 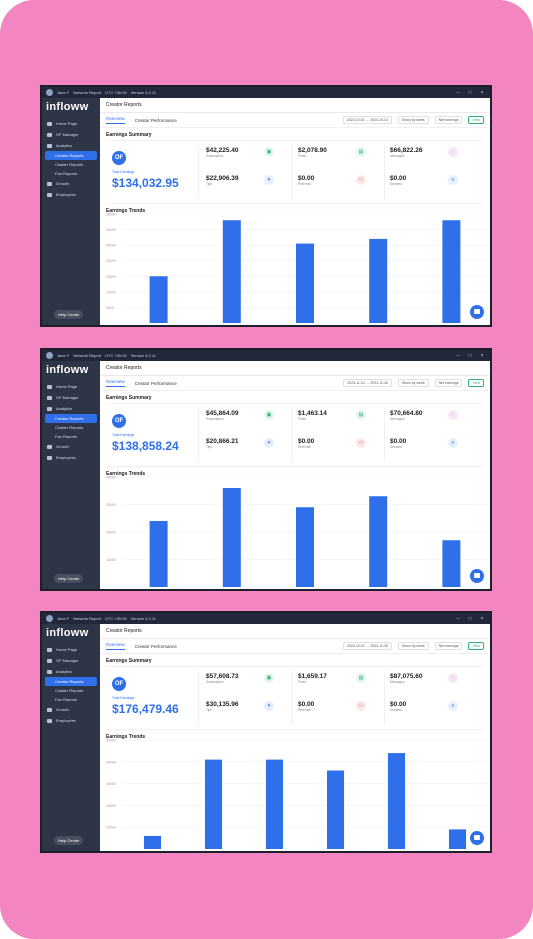 What do you see at coordinates (269, 443) in the screenshot?
I see `tips-icon: ✦` at bounding box center [269, 443].